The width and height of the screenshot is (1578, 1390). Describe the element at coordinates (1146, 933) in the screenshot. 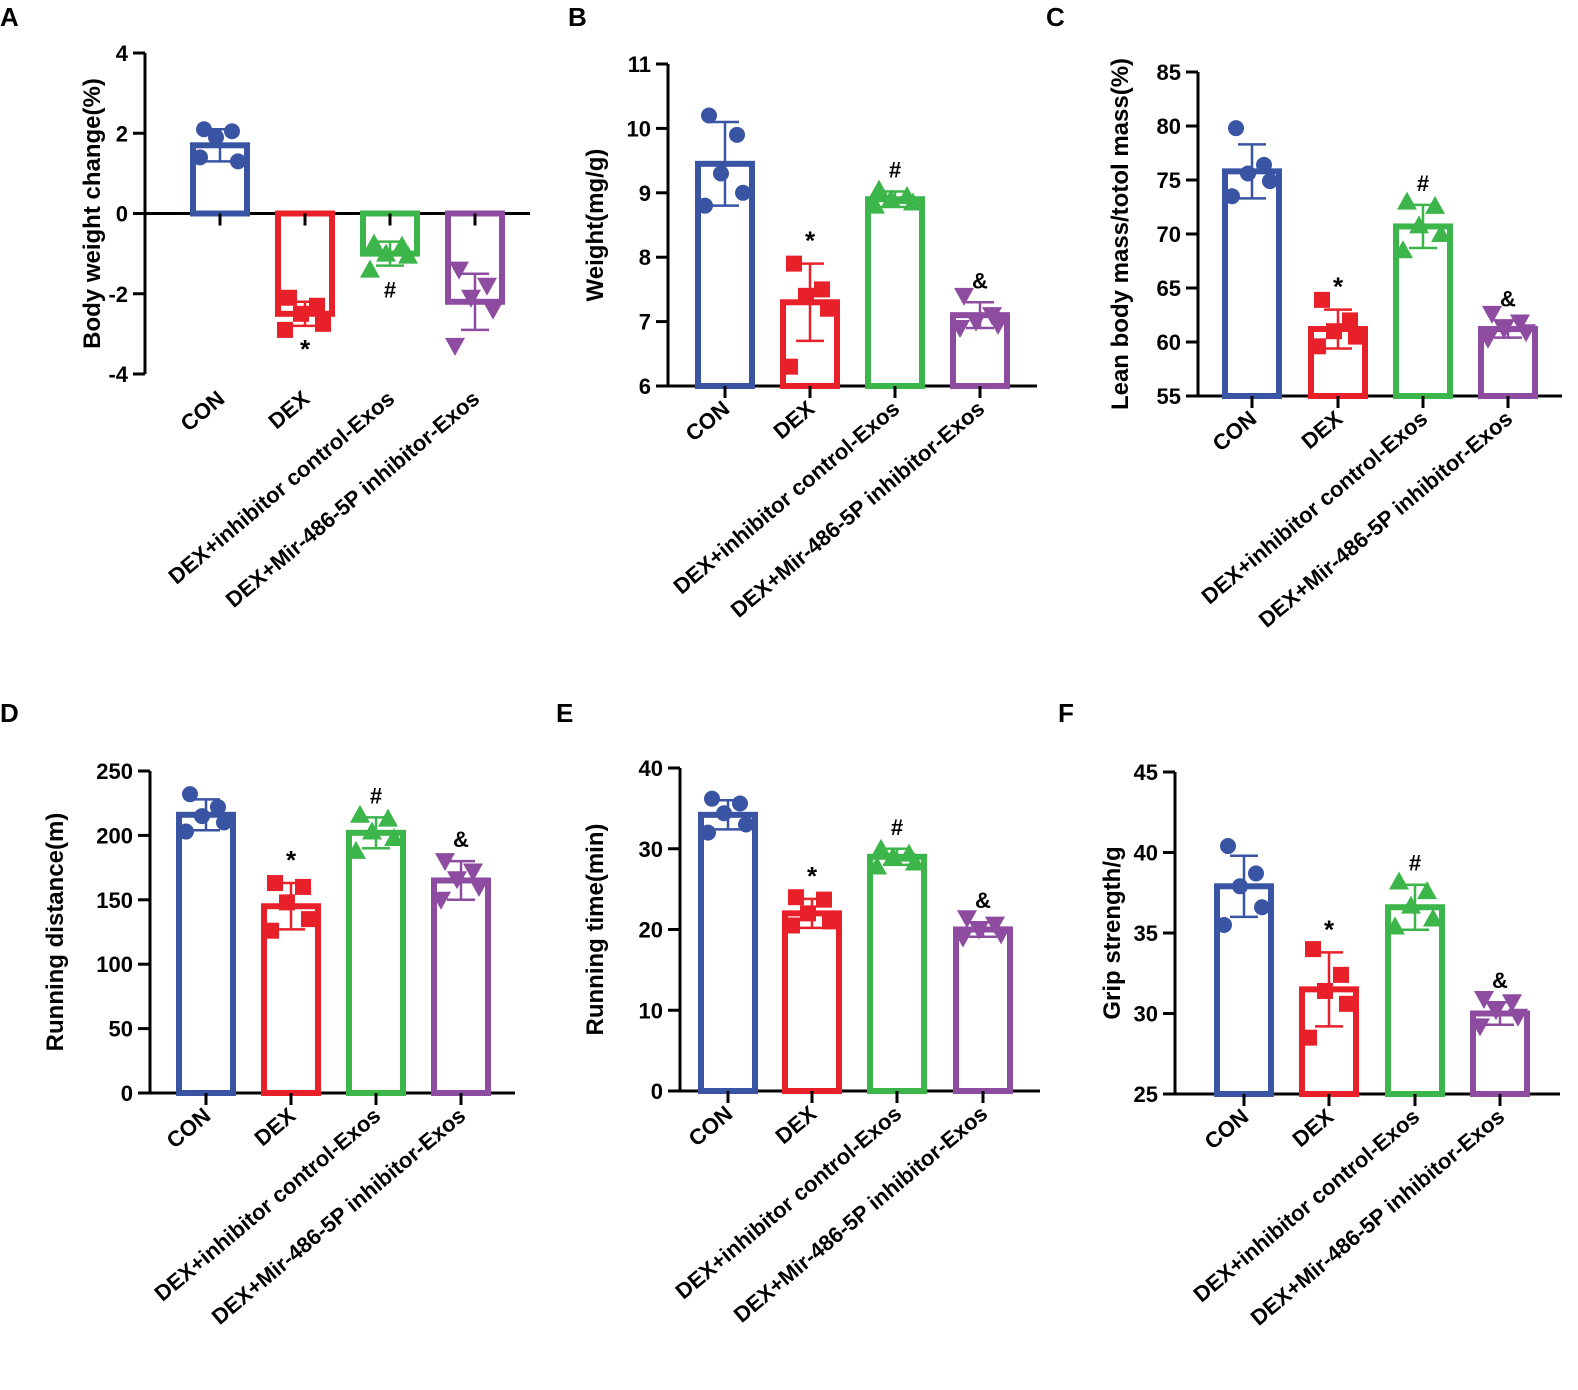

I see `y-tick-label: 35` at that location.